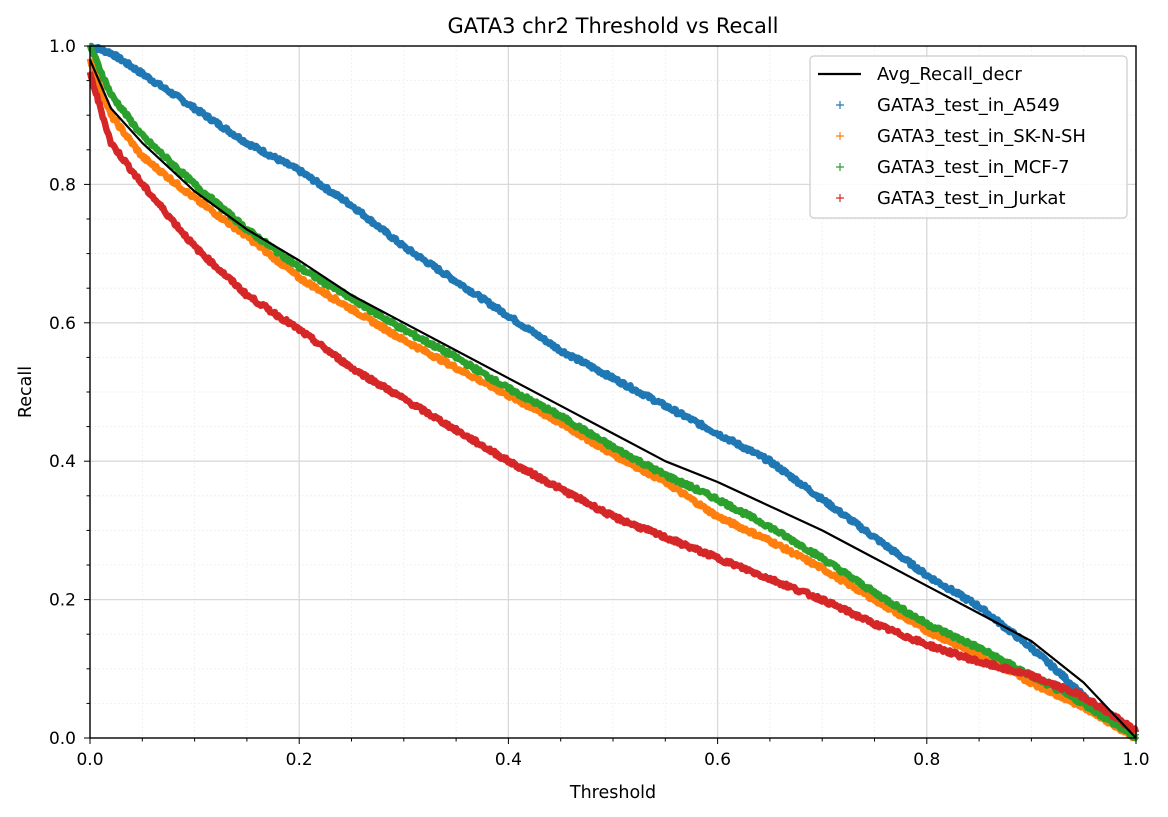 The image size is (1168, 817). What do you see at coordinates (926, 760) in the screenshot?
I see `x-tick-label: 0.8` at bounding box center [926, 760].